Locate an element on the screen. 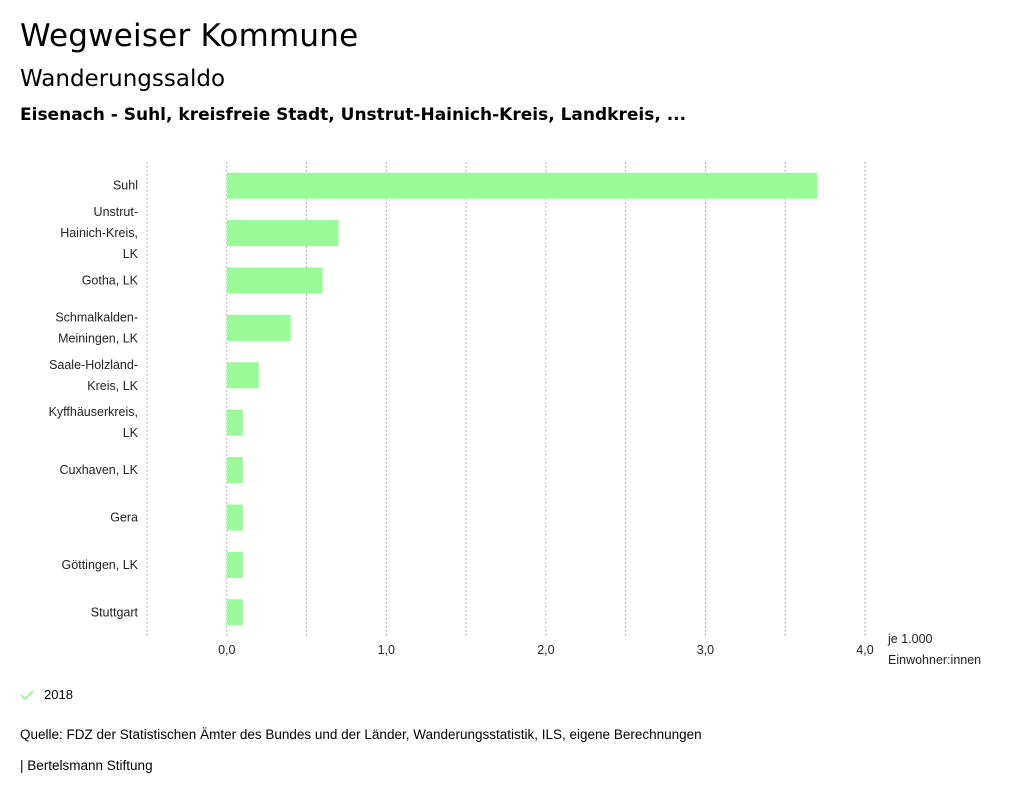 The image size is (1024, 799). publisher-note: | Bertelsmann Stiftung is located at coordinates (86, 765).